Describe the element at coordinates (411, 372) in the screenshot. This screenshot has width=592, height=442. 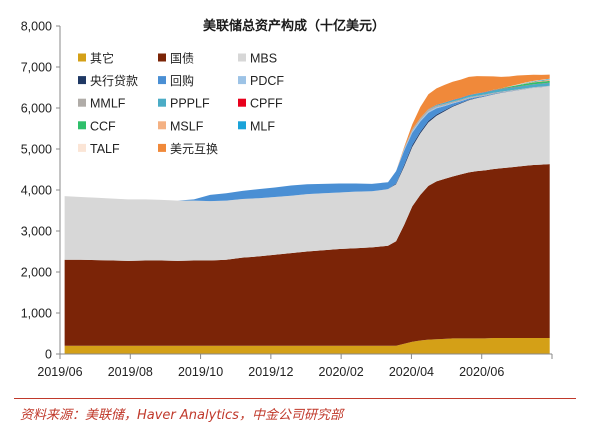
I see `x-tick-label: 2020/04` at that location.